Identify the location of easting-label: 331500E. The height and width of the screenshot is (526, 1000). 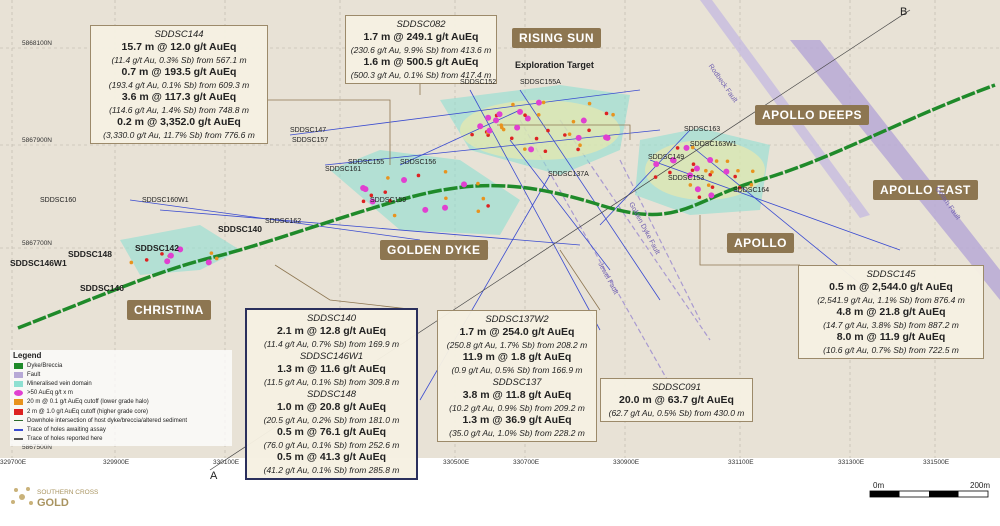
(936, 462).